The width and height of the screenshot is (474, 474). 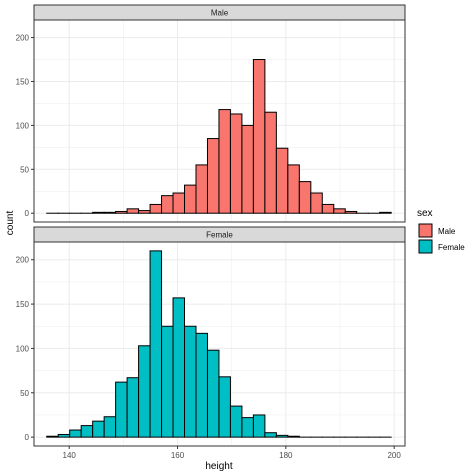 What do you see at coordinates (10, 223) in the screenshot?
I see `y-axis-title: count` at bounding box center [10, 223].